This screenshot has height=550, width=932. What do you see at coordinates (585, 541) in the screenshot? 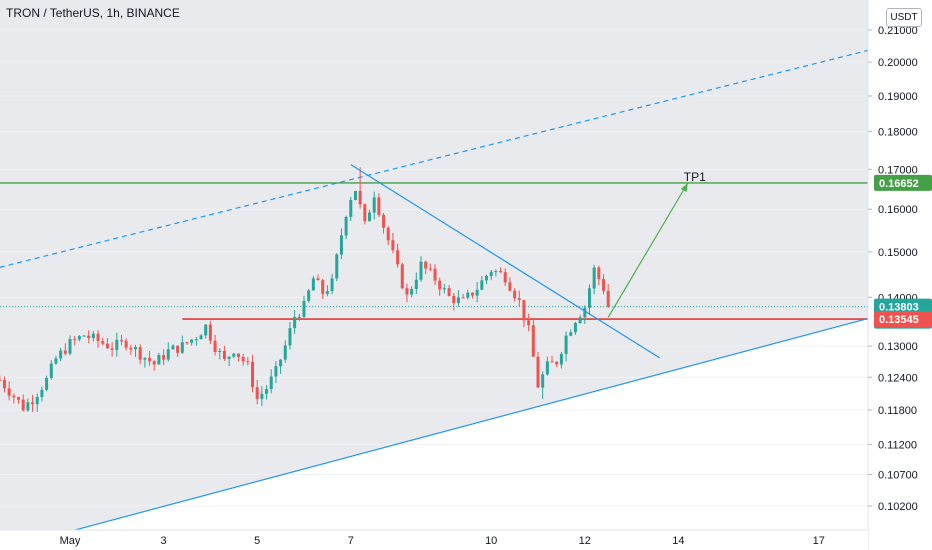
I see `date-tick-label: 12` at bounding box center [585, 541].